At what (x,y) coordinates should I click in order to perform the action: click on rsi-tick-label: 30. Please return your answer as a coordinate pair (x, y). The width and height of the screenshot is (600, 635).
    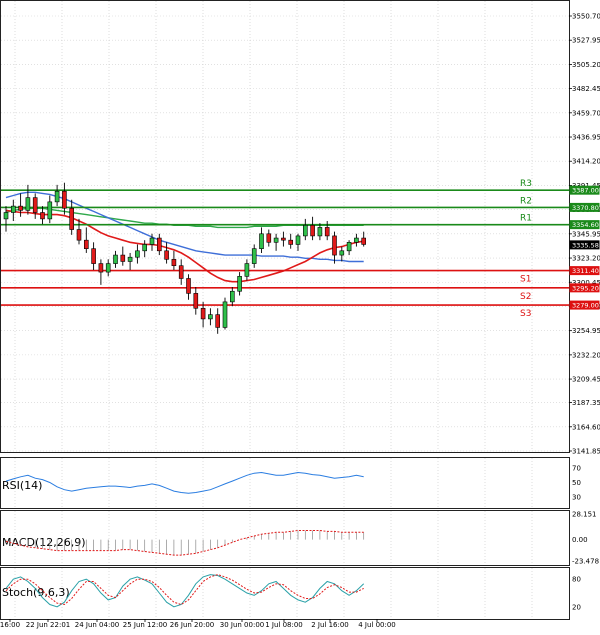
    Looking at the image, I should click on (576, 497).